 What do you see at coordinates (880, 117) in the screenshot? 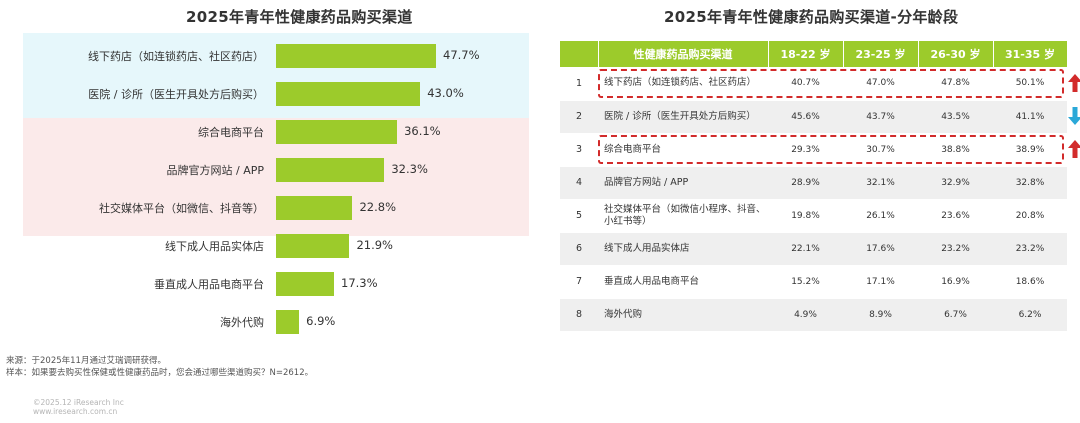
I see `value-cell: 43.7%` at bounding box center [880, 117].